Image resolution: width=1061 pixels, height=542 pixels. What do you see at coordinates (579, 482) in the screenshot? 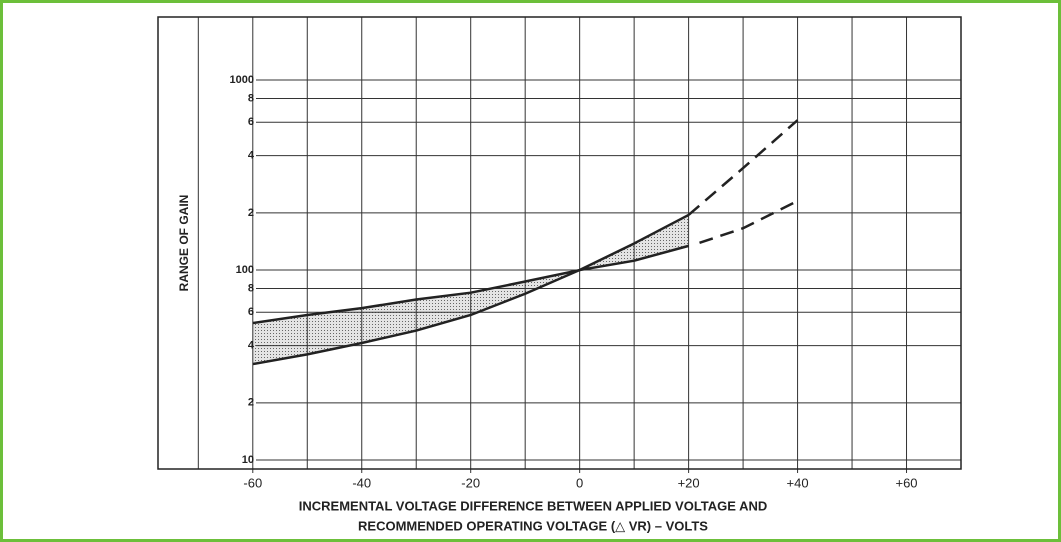
I see `x-tick-label: 0` at bounding box center [579, 482].